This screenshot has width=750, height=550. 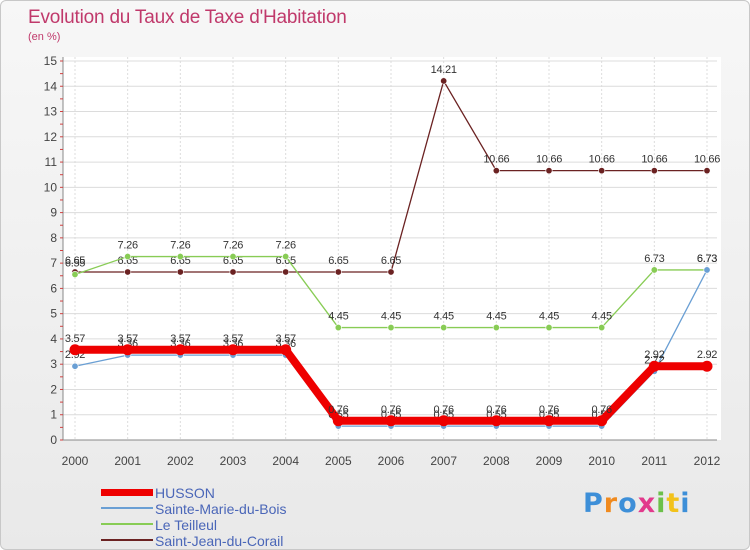 What do you see at coordinates (654, 160) in the screenshot?
I see `data-label-saint-jean-du-corail: 10.66` at bounding box center [654, 160].